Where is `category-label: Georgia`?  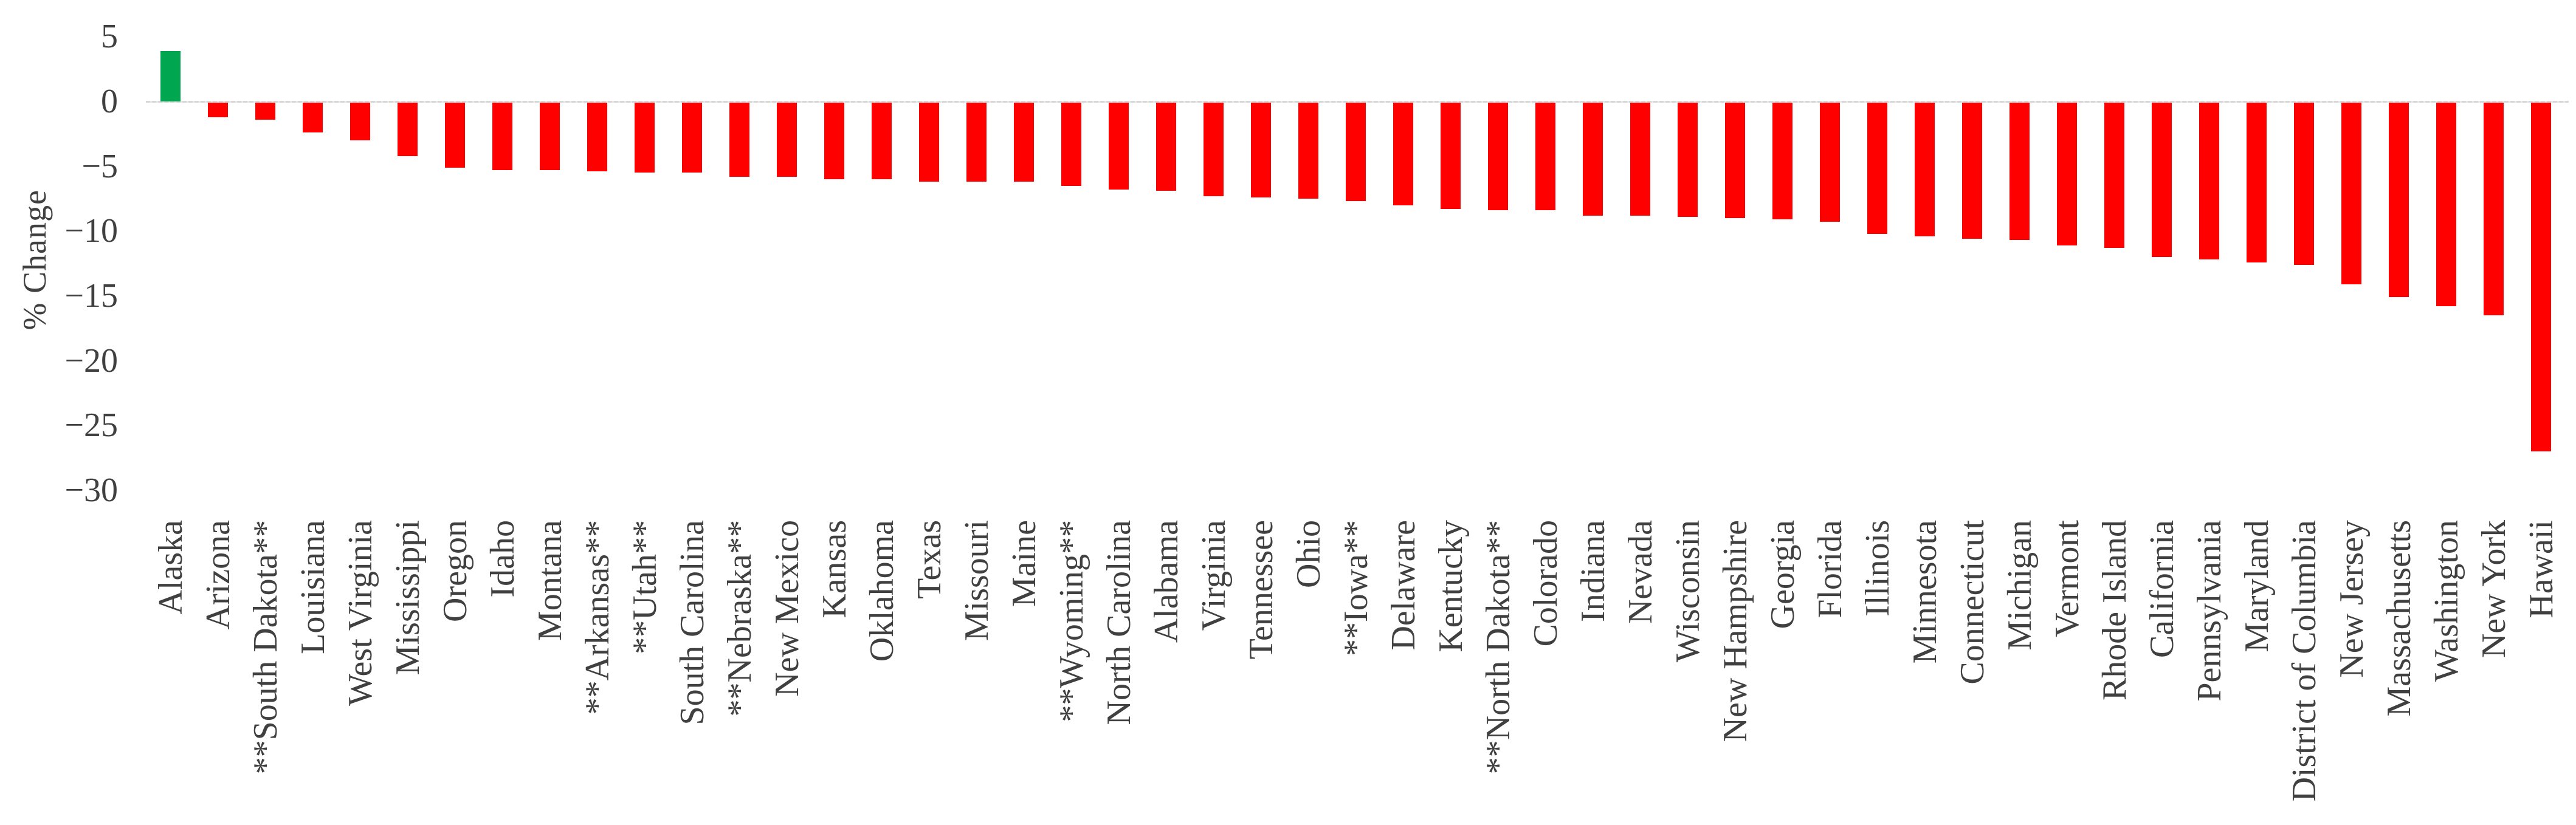
category-label: Georgia is located at coordinates (1782, 574).